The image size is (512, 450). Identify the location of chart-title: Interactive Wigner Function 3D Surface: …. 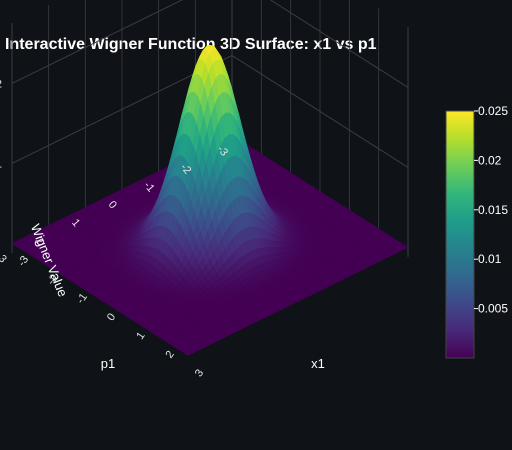
(191, 44).